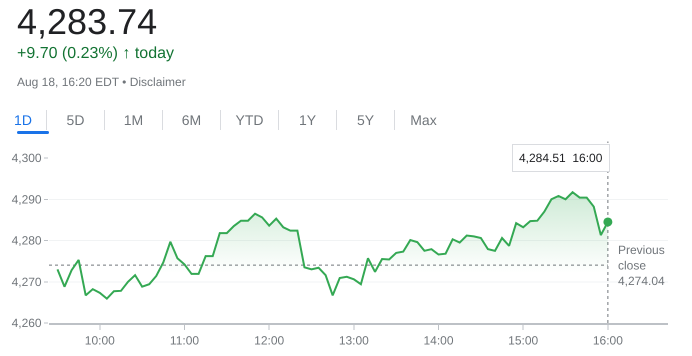 The height and width of the screenshot is (356, 692). Describe the element at coordinates (27, 199) in the screenshot. I see `y-tick-label: 4,290` at that location.